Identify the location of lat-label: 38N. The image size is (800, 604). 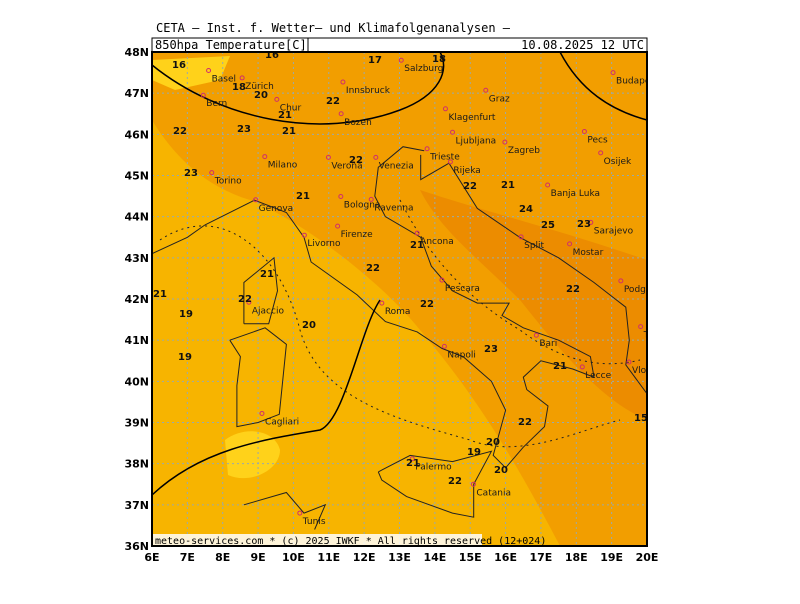
(136, 464).